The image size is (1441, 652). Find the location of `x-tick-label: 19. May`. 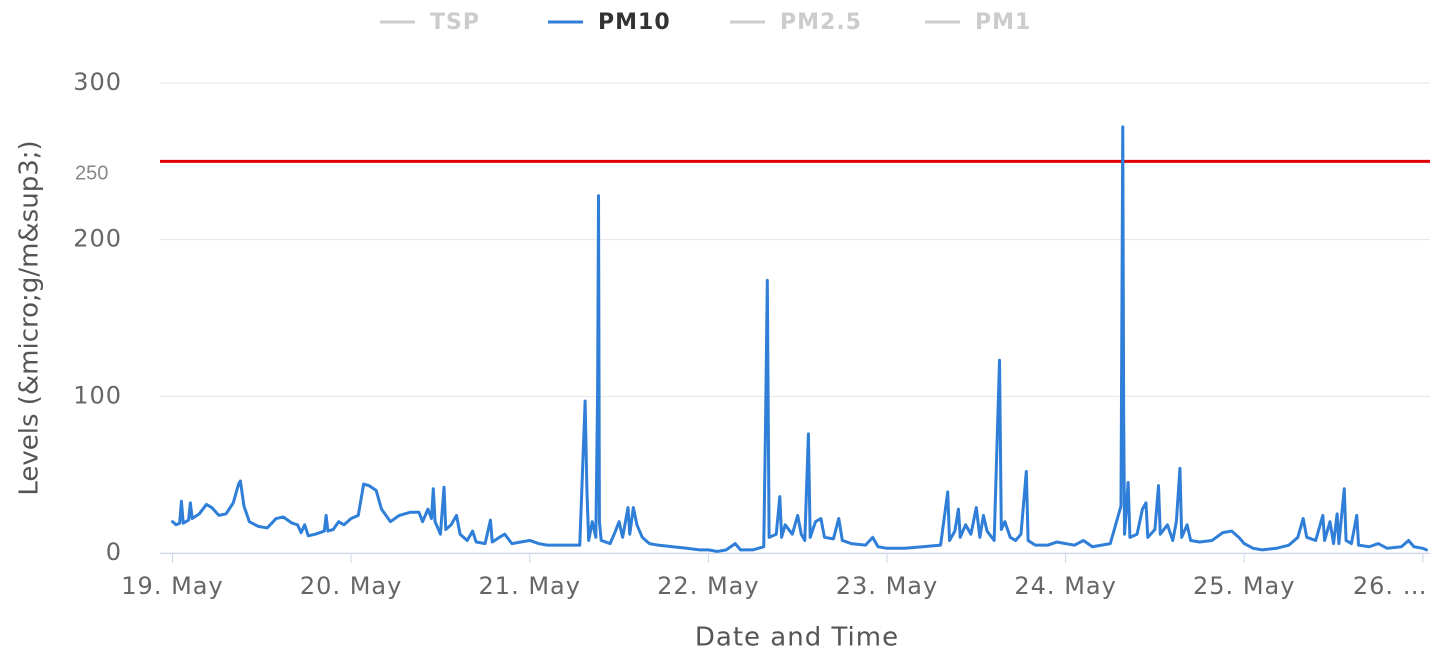

x-tick-label: 19. May is located at coordinates (172, 586).